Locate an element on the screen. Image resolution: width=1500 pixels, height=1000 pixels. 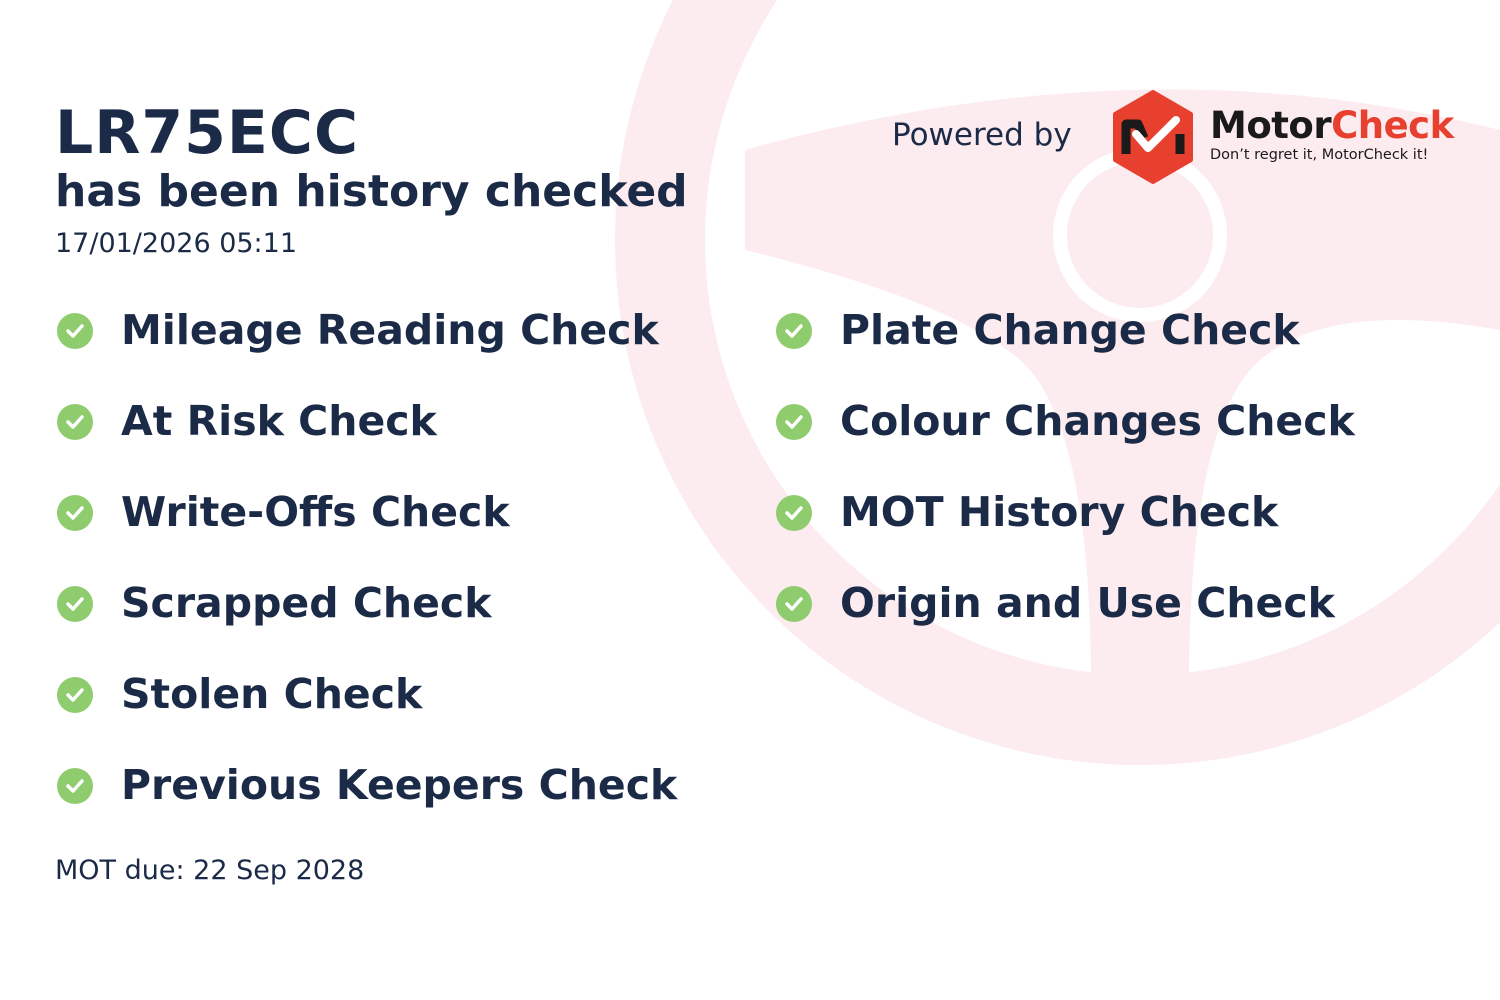
brand-name: MotorCheck is located at coordinates (1332, 125).